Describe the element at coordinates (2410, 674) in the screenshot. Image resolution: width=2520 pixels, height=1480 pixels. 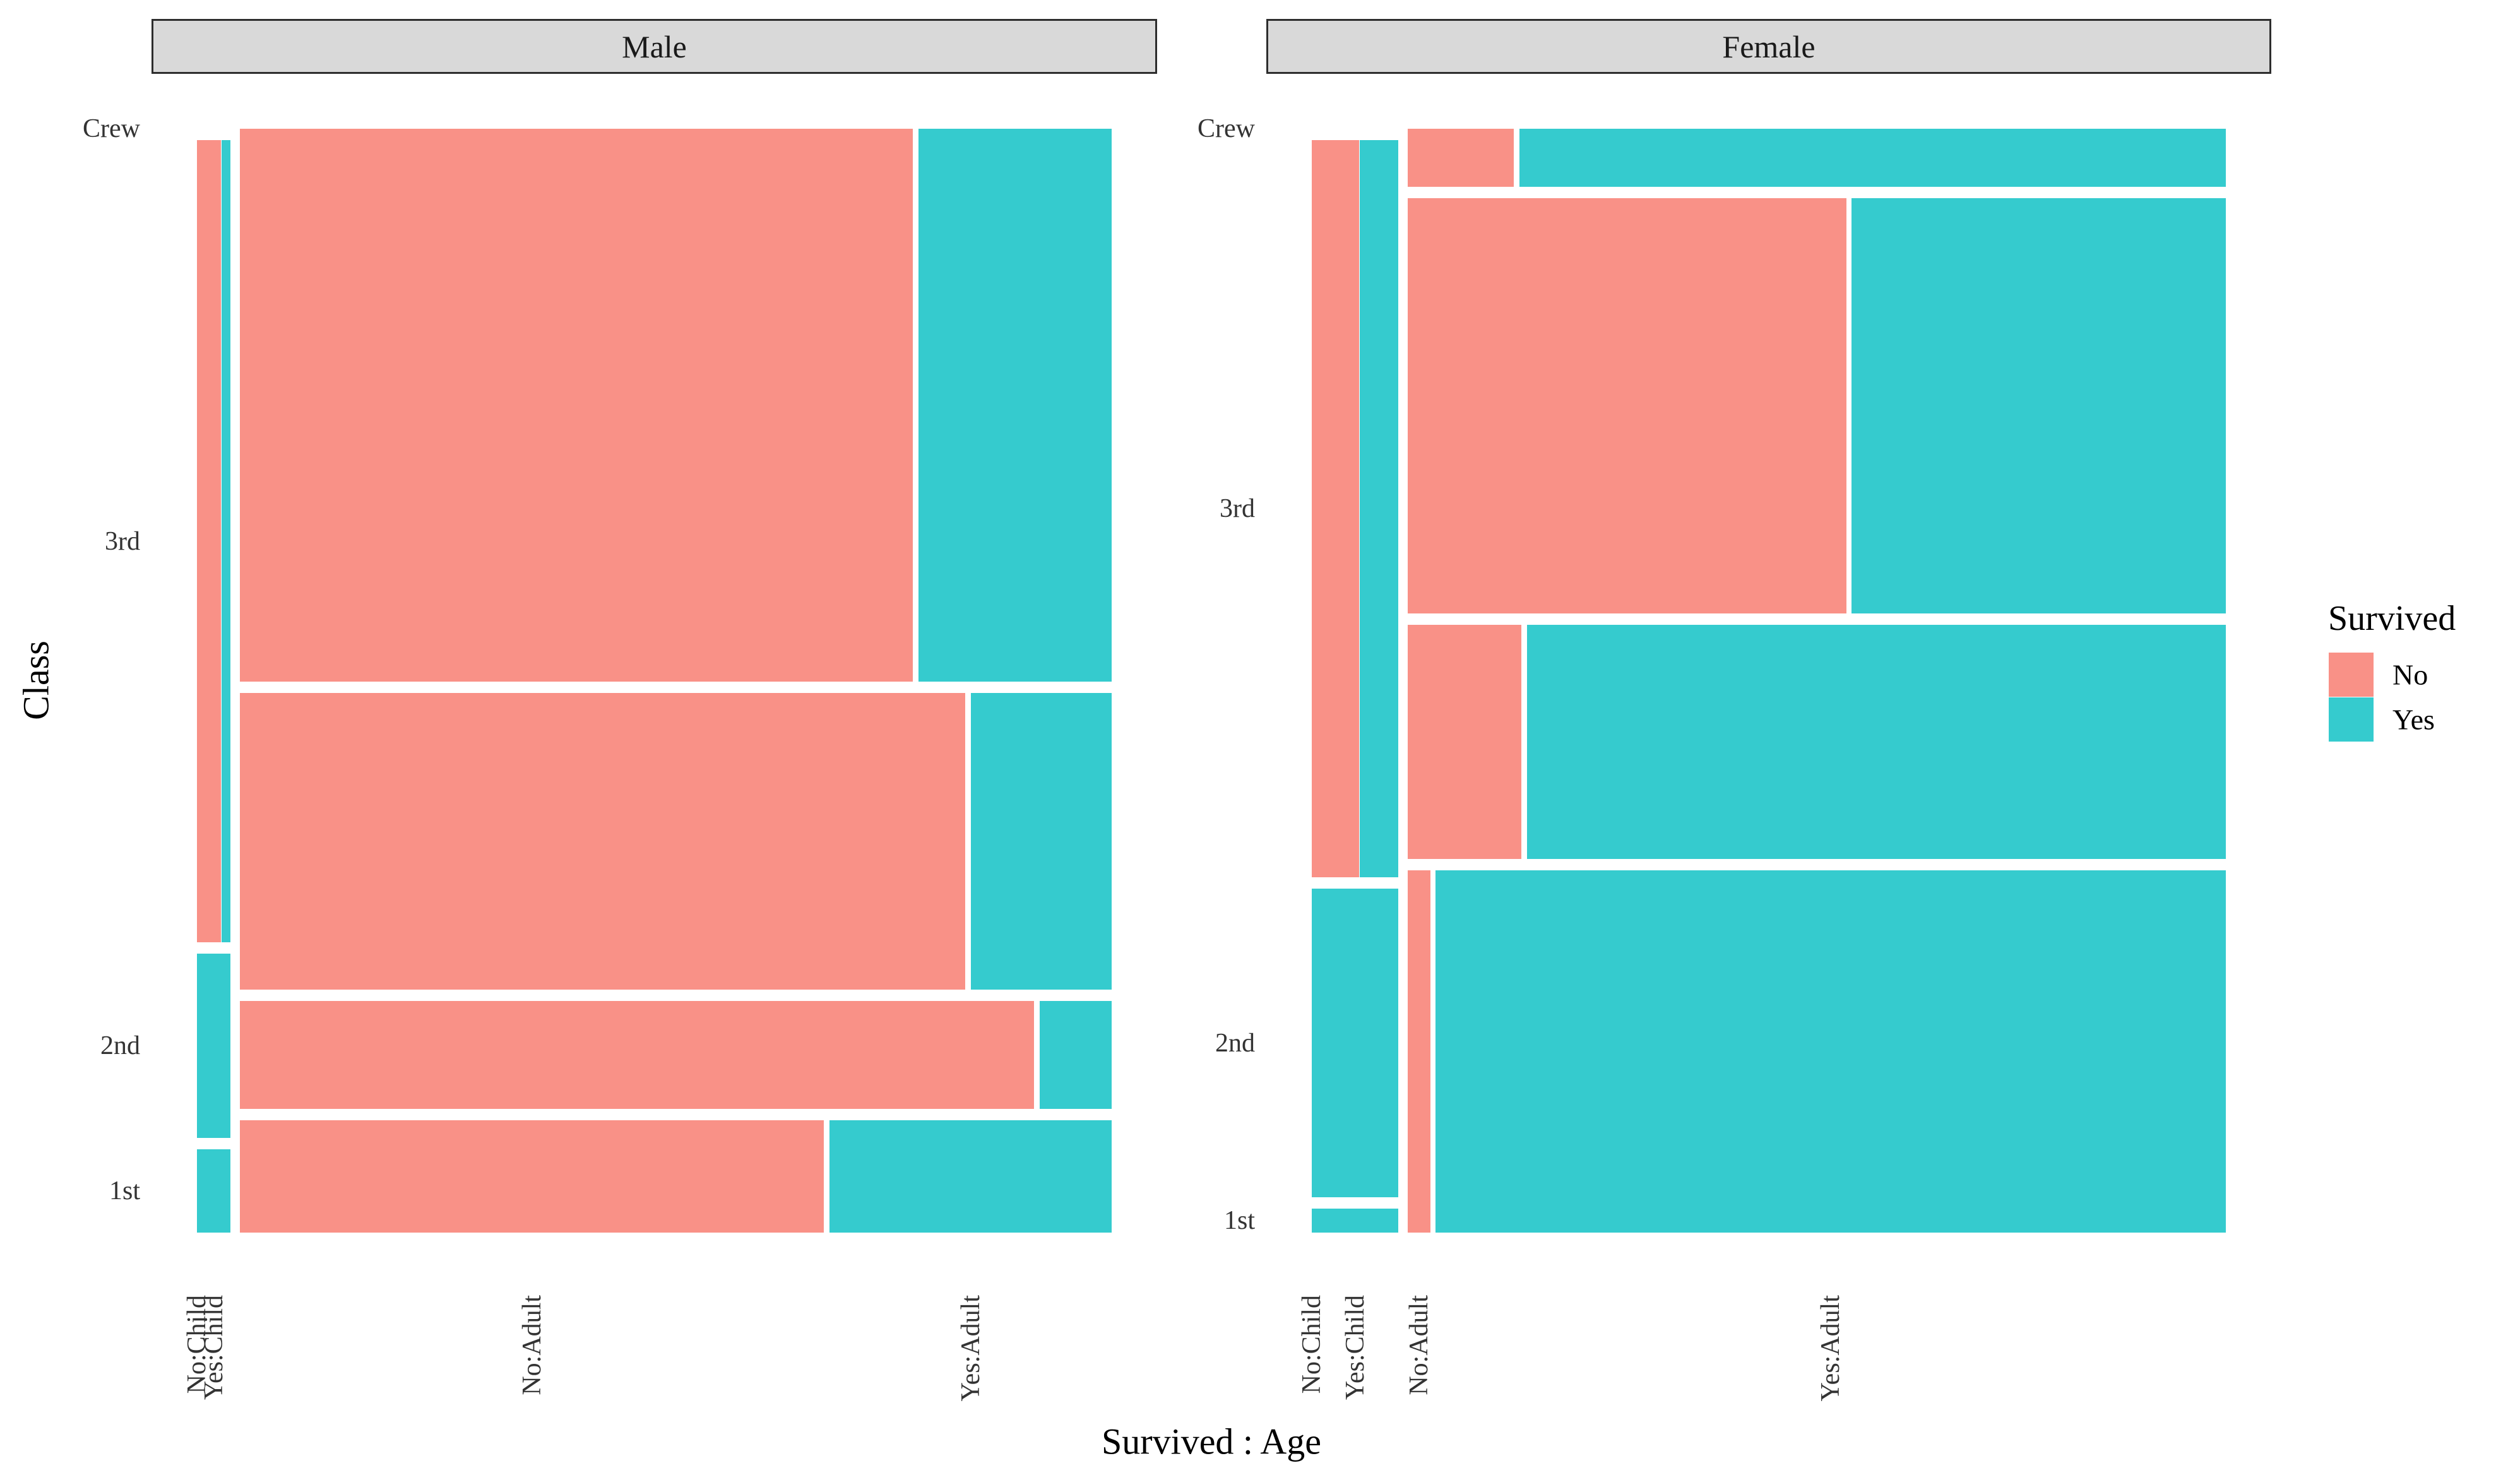
I see `legend-label-no: No` at that location.